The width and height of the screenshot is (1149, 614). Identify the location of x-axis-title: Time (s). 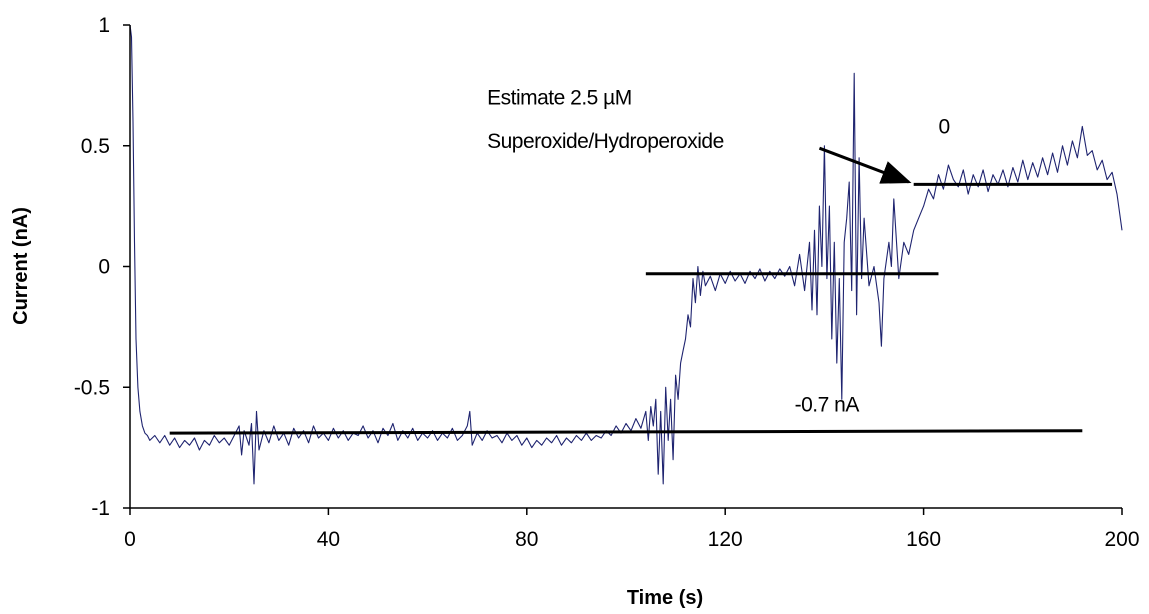
(665, 598).